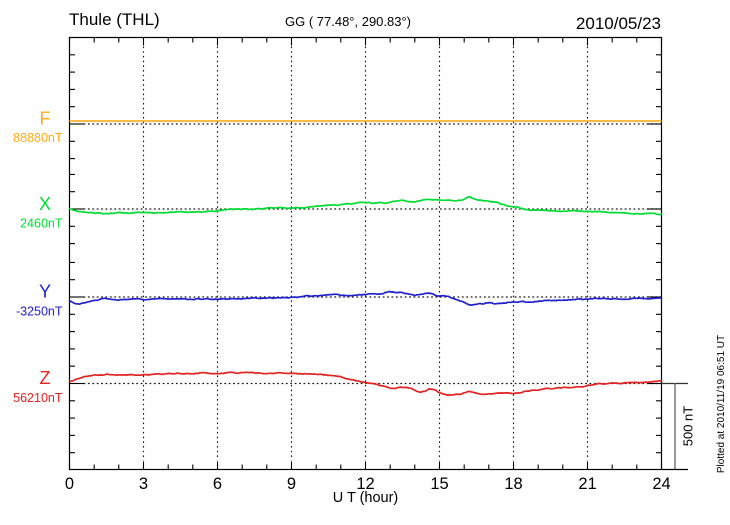  I want to click on svg-text: Y, so click(45, 292).